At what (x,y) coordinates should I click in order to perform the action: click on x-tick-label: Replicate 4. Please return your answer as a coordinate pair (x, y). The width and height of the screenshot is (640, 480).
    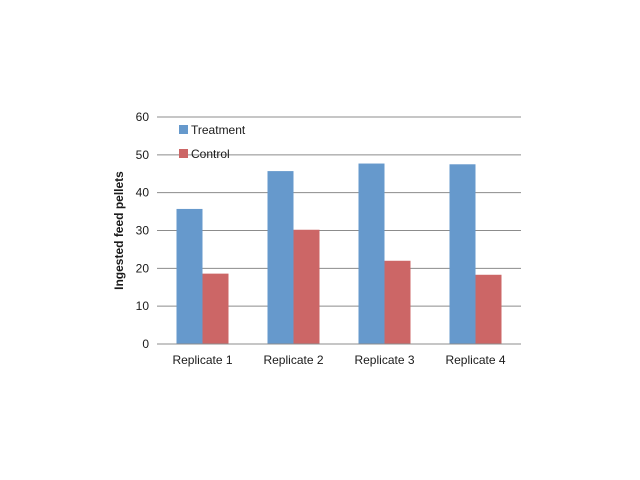
    Looking at the image, I should click on (475, 360).